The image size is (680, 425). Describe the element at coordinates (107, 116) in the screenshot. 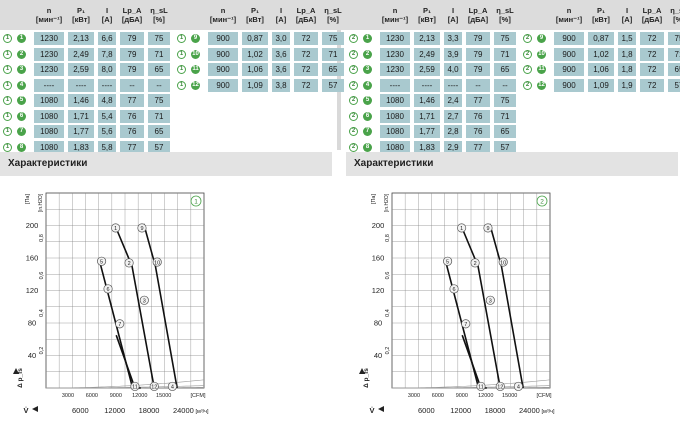

I see `table-cell: 5,4` at that location.